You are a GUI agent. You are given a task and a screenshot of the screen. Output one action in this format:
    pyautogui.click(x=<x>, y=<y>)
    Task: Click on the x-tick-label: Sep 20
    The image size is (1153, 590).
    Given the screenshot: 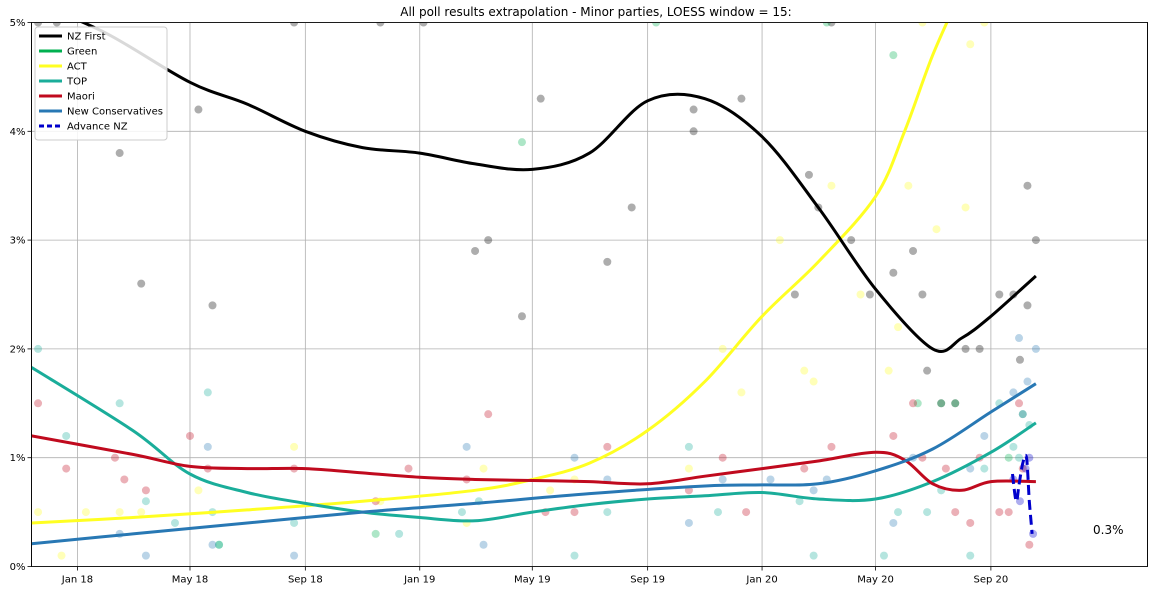 What is the action you would take?
    pyautogui.click(x=991, y=580)
    